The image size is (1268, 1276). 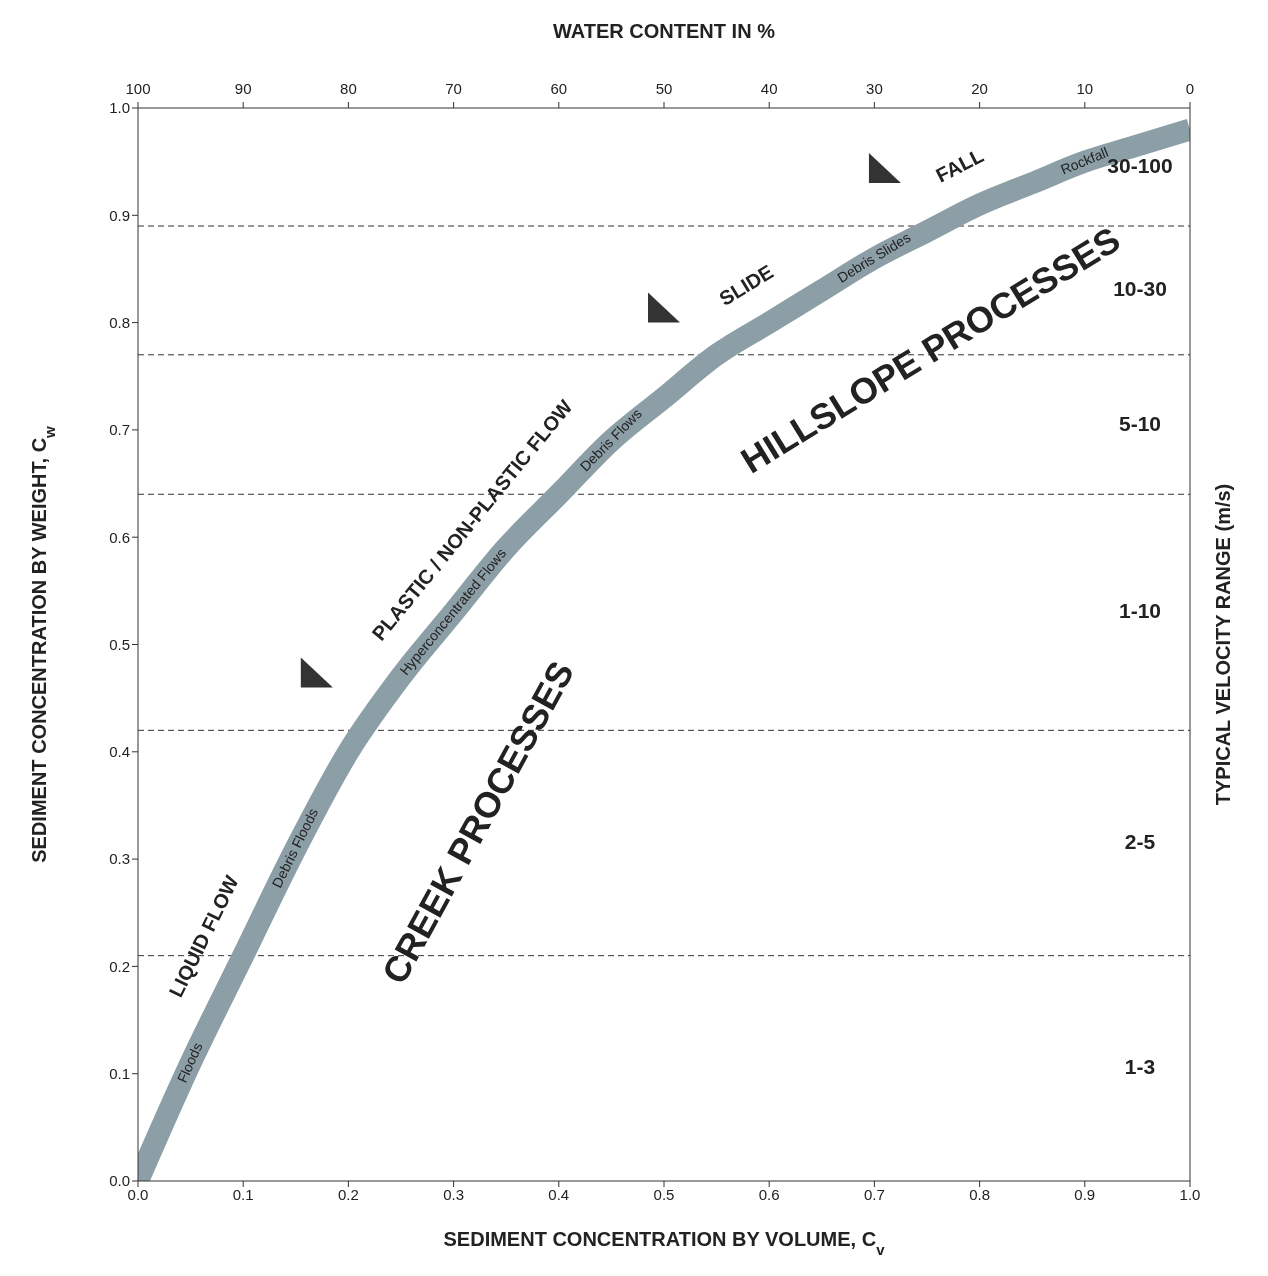 I want to click on y-tick-label: 0.3, so click(x=119, y=859).